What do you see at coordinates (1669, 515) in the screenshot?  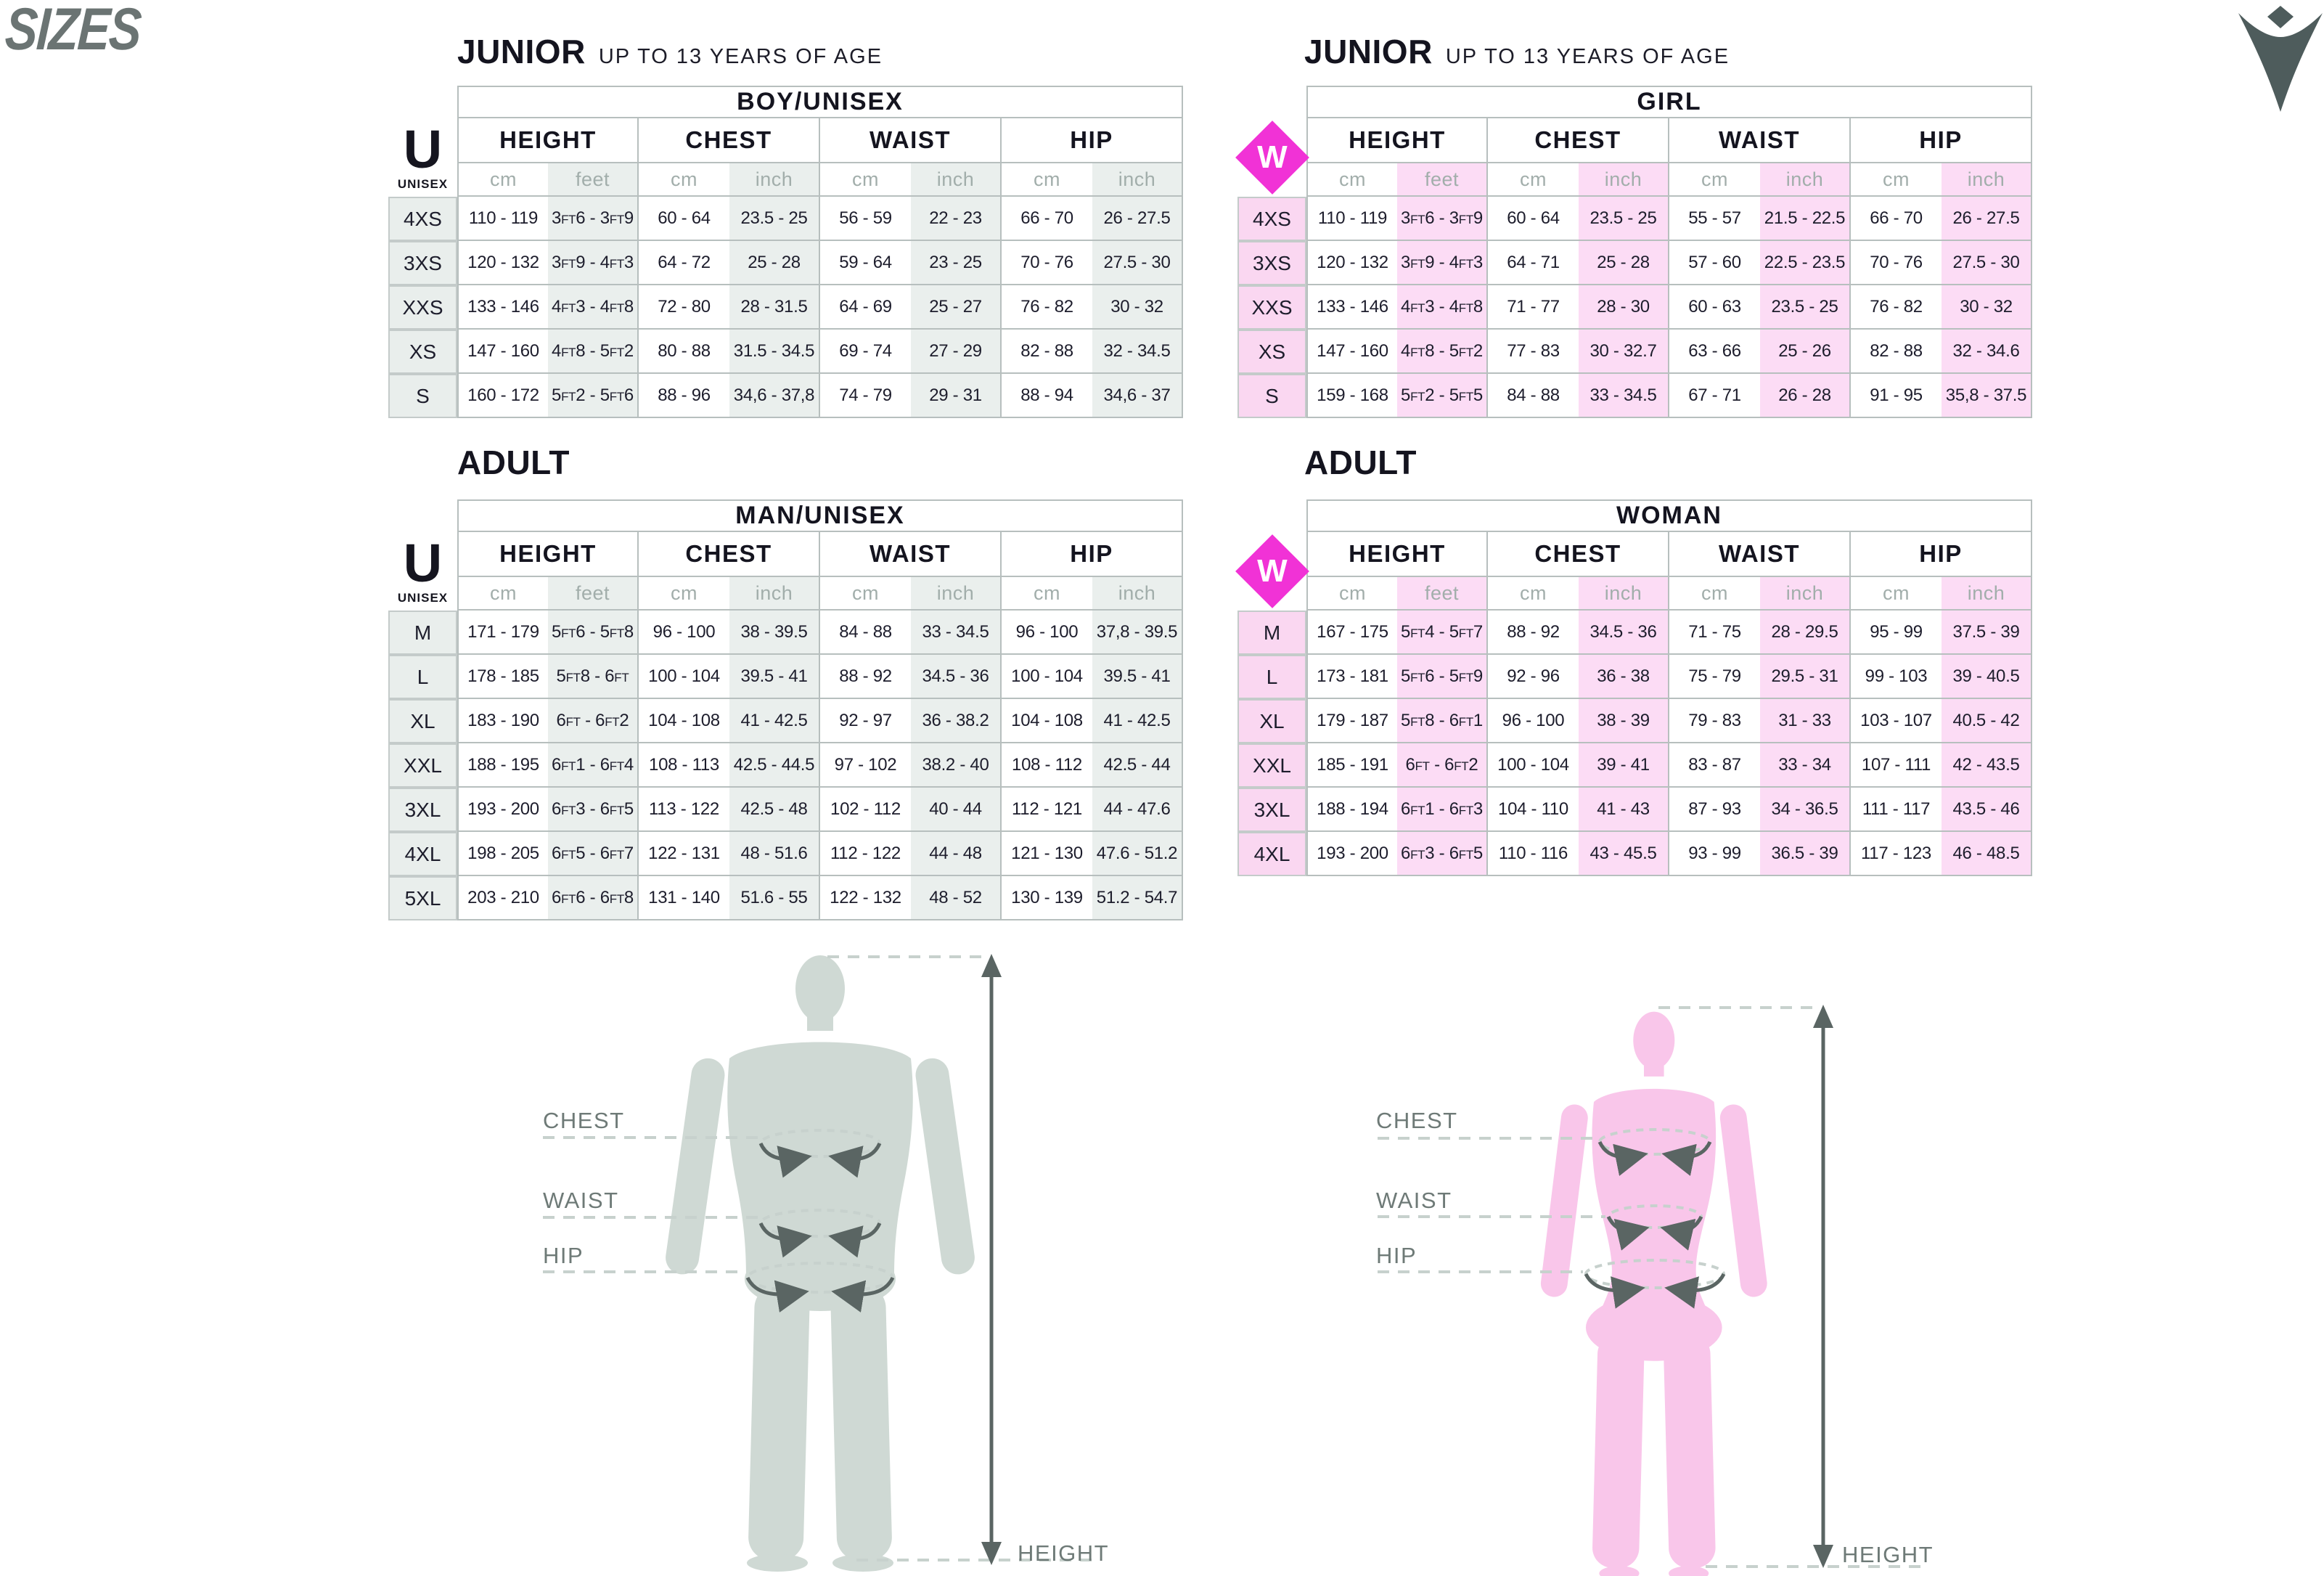 I see `table-title: WOMAN` at bounding box center [1669, 515].